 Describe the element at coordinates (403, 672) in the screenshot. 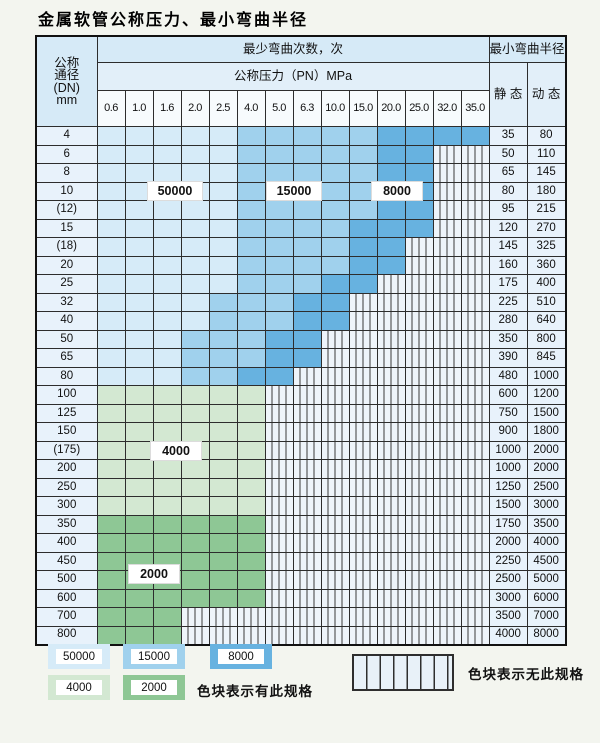

I see `legend-no-spec-swatch` at that location.